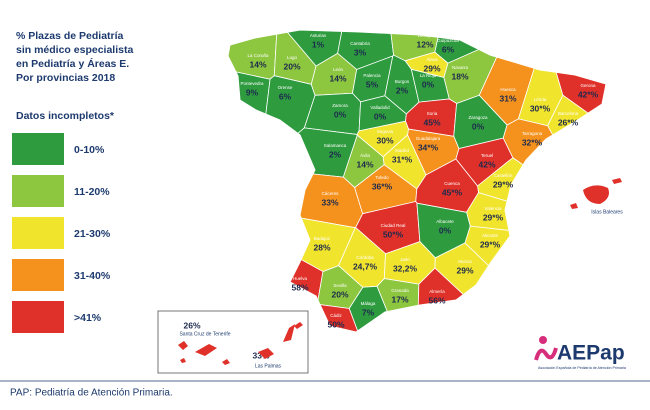  What do you see at coordinates (546, 354) in the screenshot?
I see `logo-icon` at bounding box center [546, 354].